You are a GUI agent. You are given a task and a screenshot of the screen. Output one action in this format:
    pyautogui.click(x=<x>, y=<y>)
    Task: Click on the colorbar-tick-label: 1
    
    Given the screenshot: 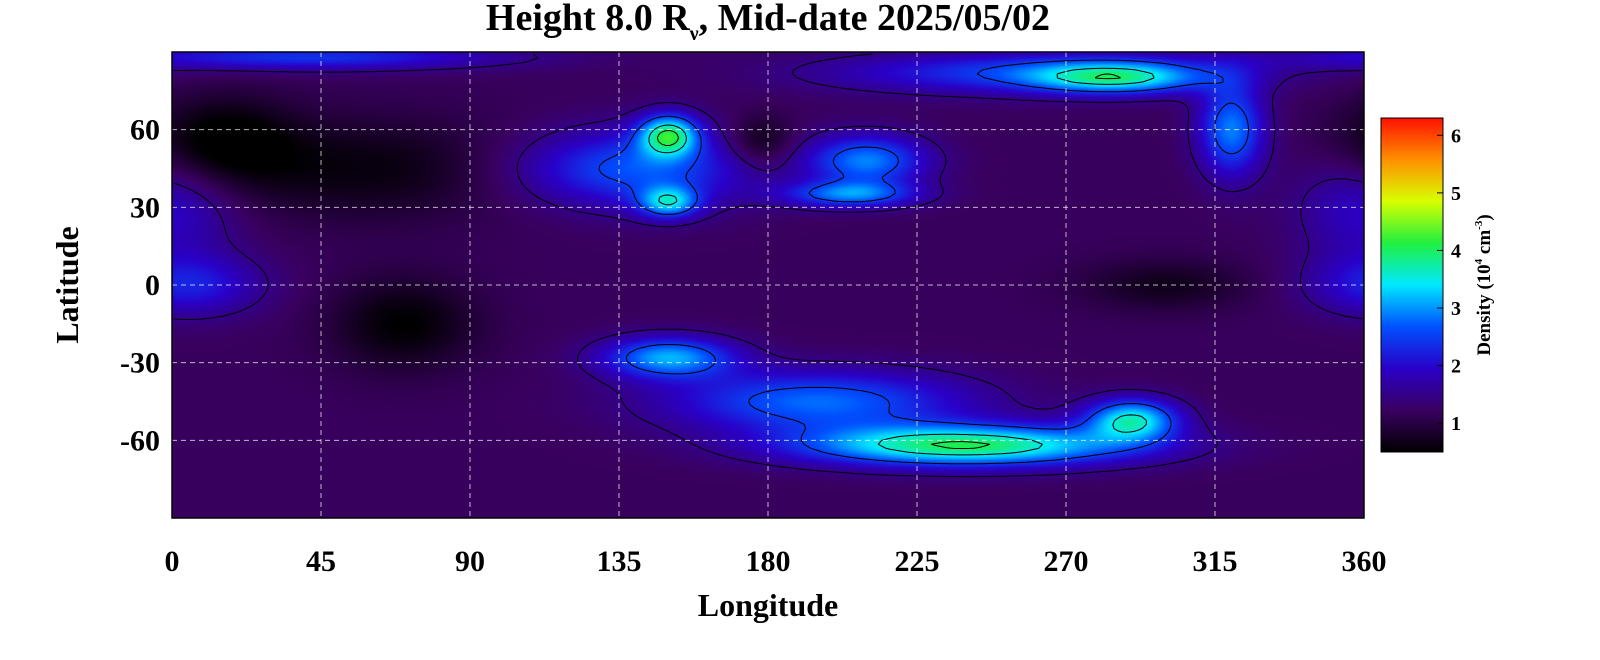 What is the action you would take?
    pyautogui.click(x=1456, y=424)
    